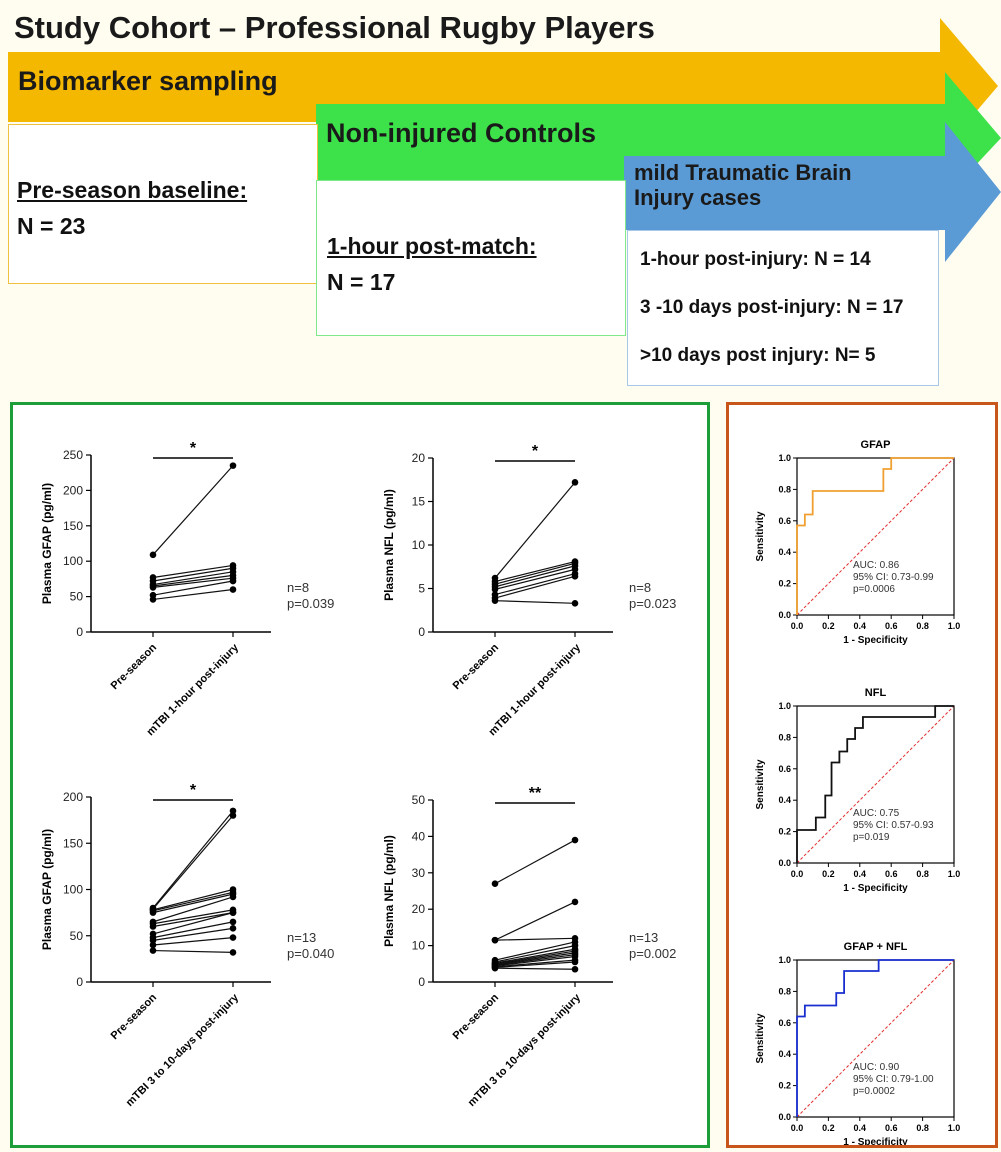 This screenshot has width=1001, height=1152. What do you see at coordinates (148, 81) in the screenshot?
I see `biomarker-label: Biomarker sampling` at bounding box center [148, 81].